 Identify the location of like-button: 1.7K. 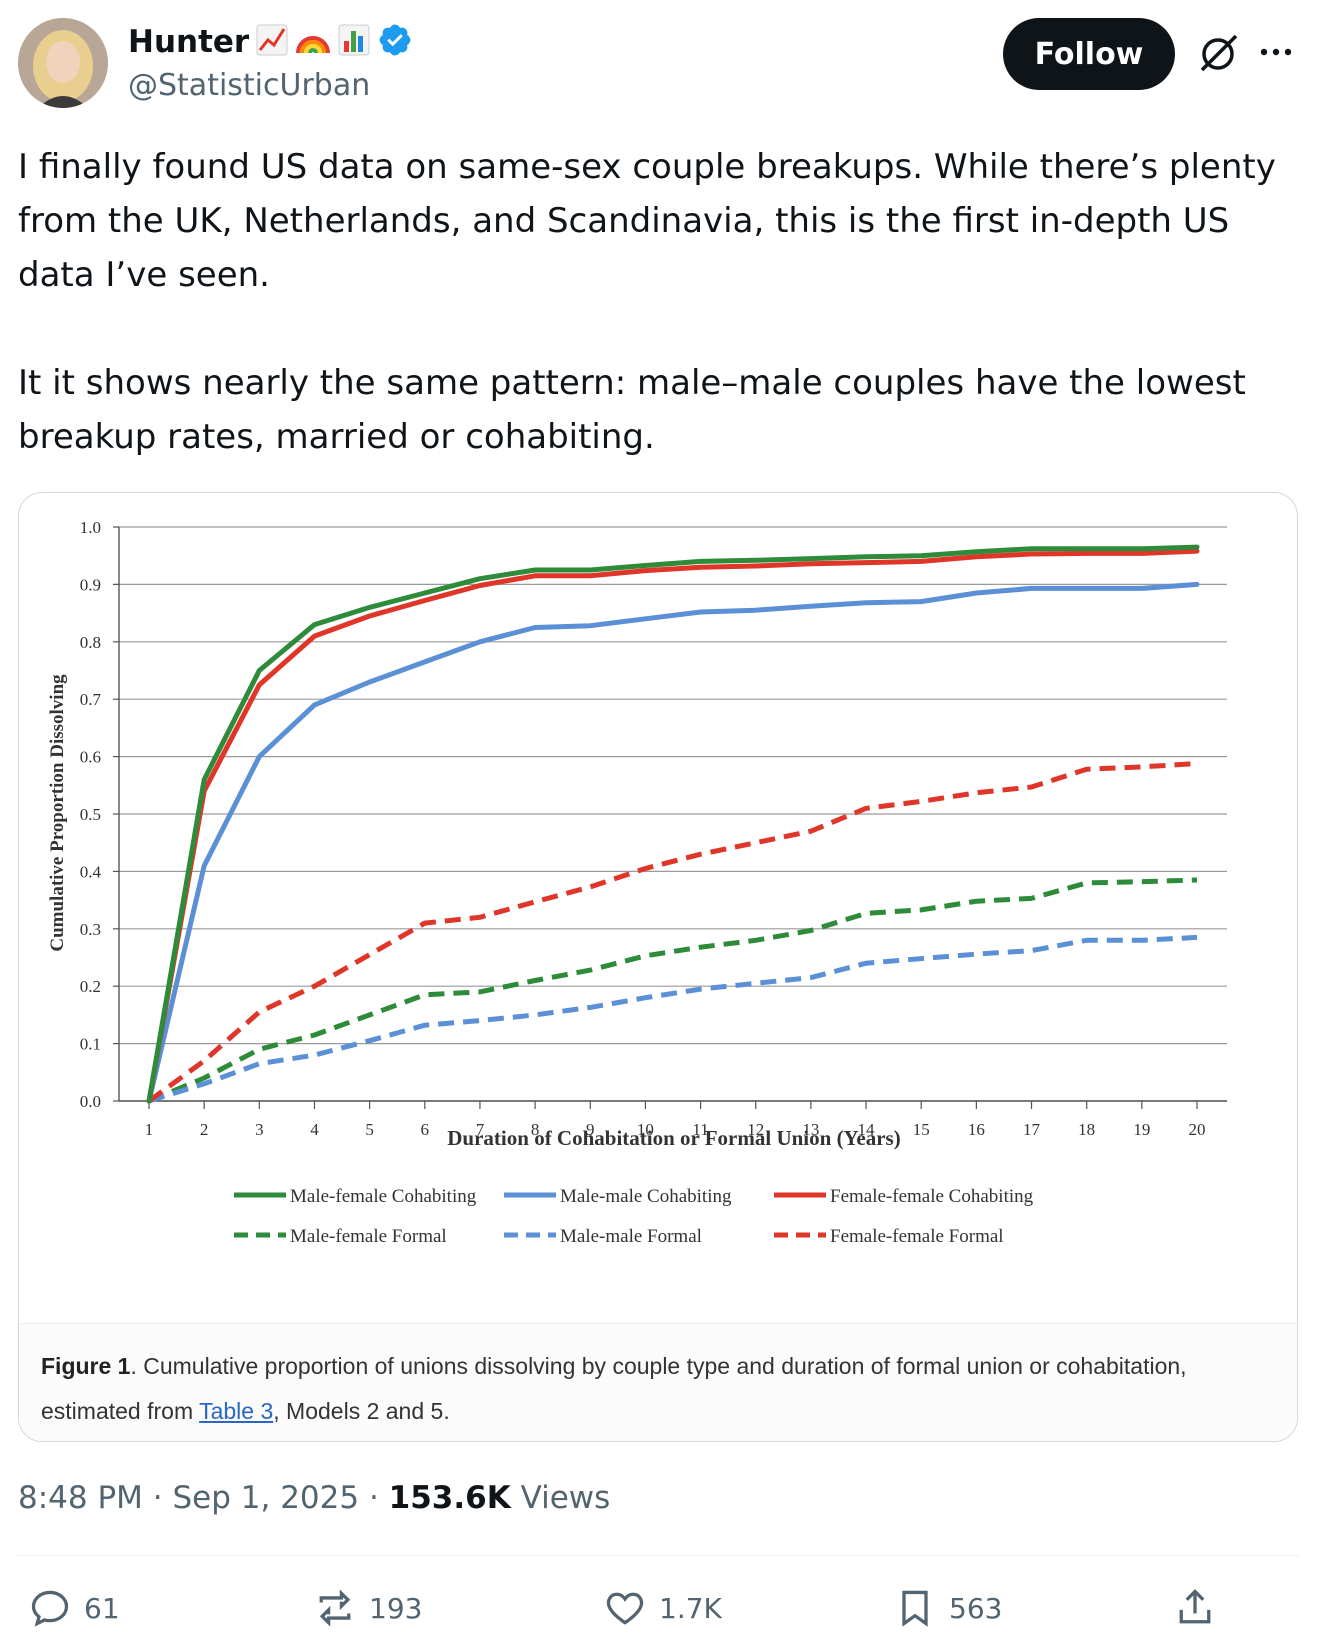
(662, 1608).